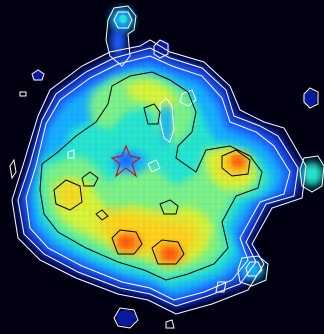 The image size is (324, 334). Describe the element at coordinates (13, 169) in the screenshot. I see `contour-fleck-west` at that location.